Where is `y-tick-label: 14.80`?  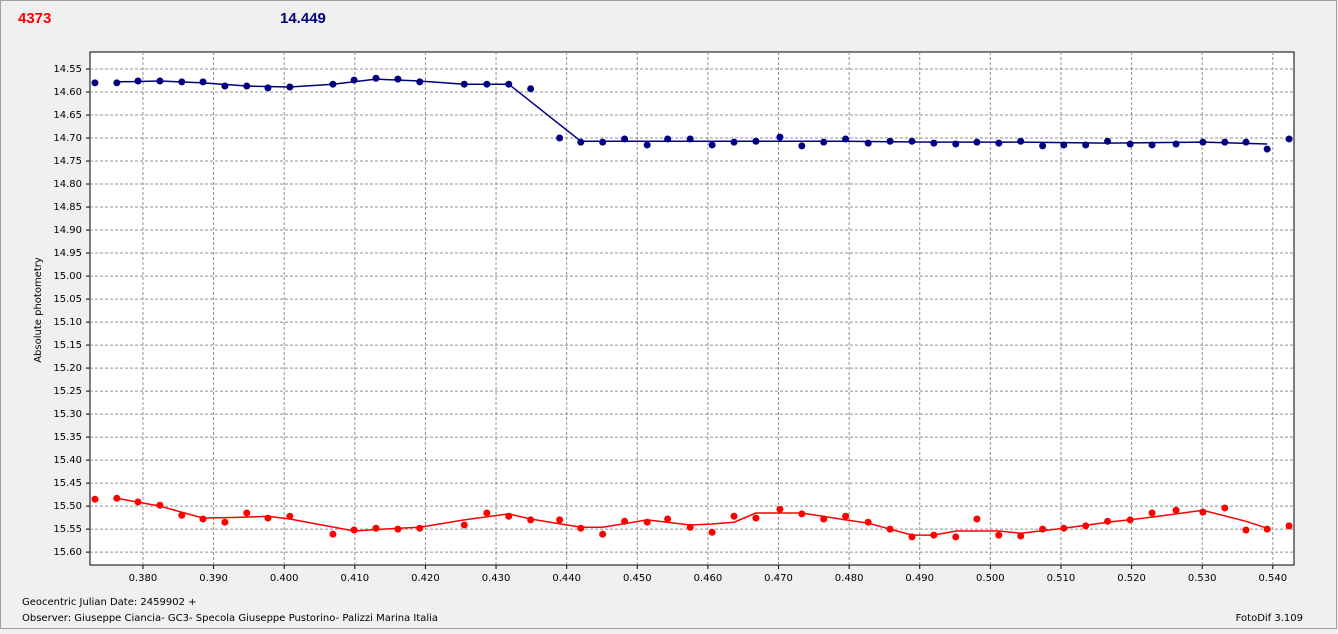 y-tick-label: 14.80 is located at coordinates (67, 184).